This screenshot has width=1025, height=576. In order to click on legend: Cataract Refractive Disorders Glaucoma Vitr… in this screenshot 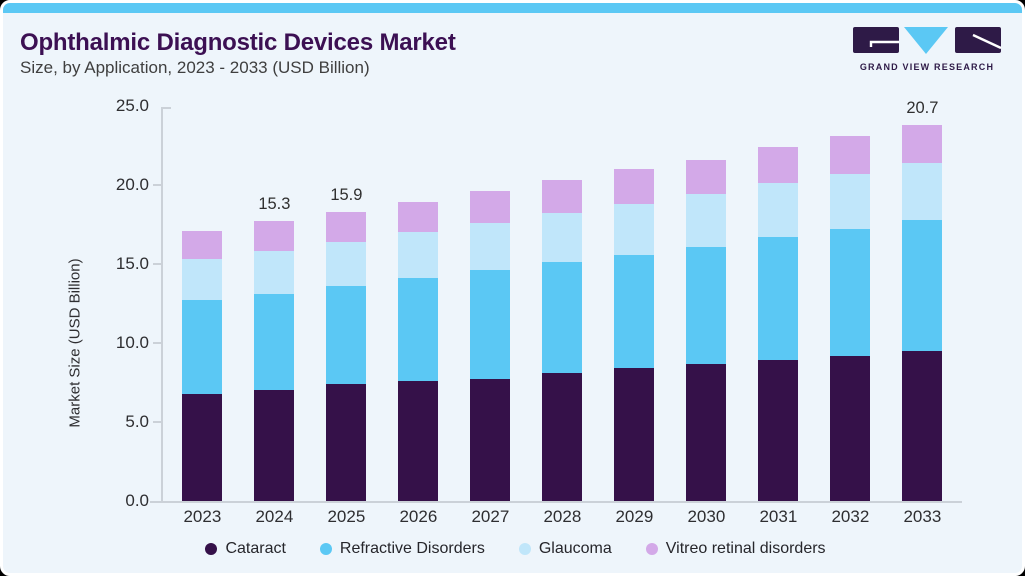, I will do `click(512, 549)`.